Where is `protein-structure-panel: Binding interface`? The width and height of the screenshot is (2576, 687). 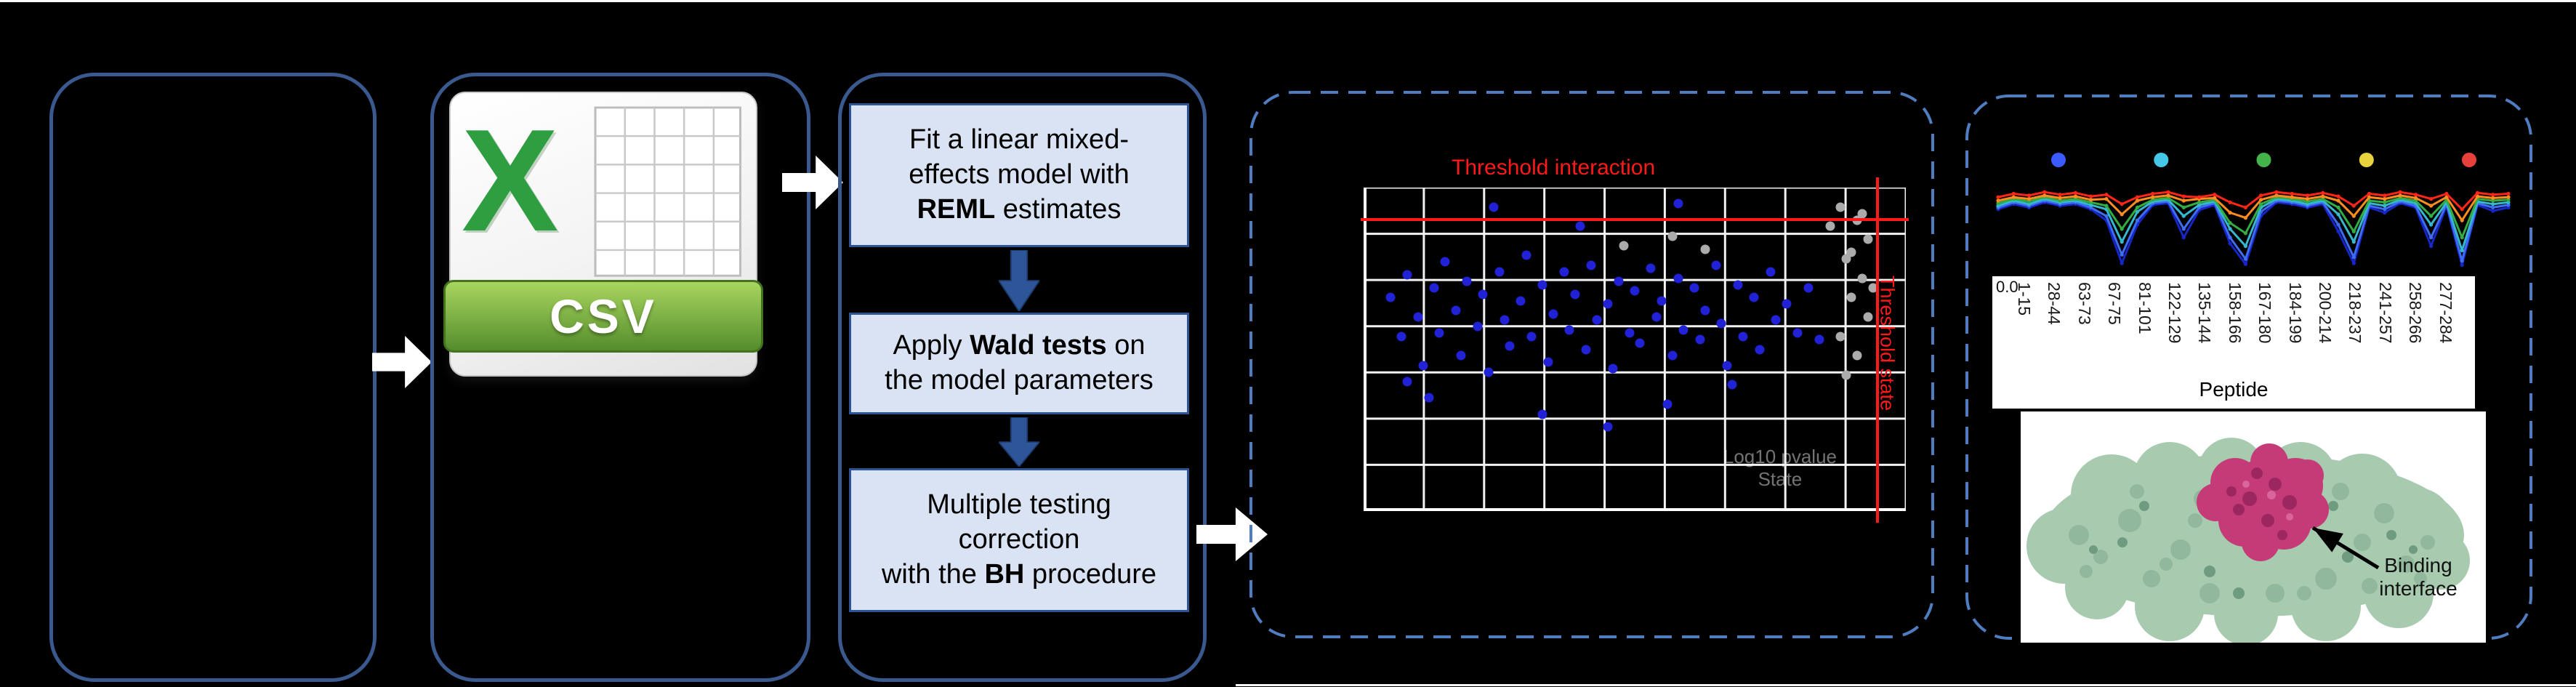 protein-structure-panel: Binding interface is located at coordinates (2253, 528).